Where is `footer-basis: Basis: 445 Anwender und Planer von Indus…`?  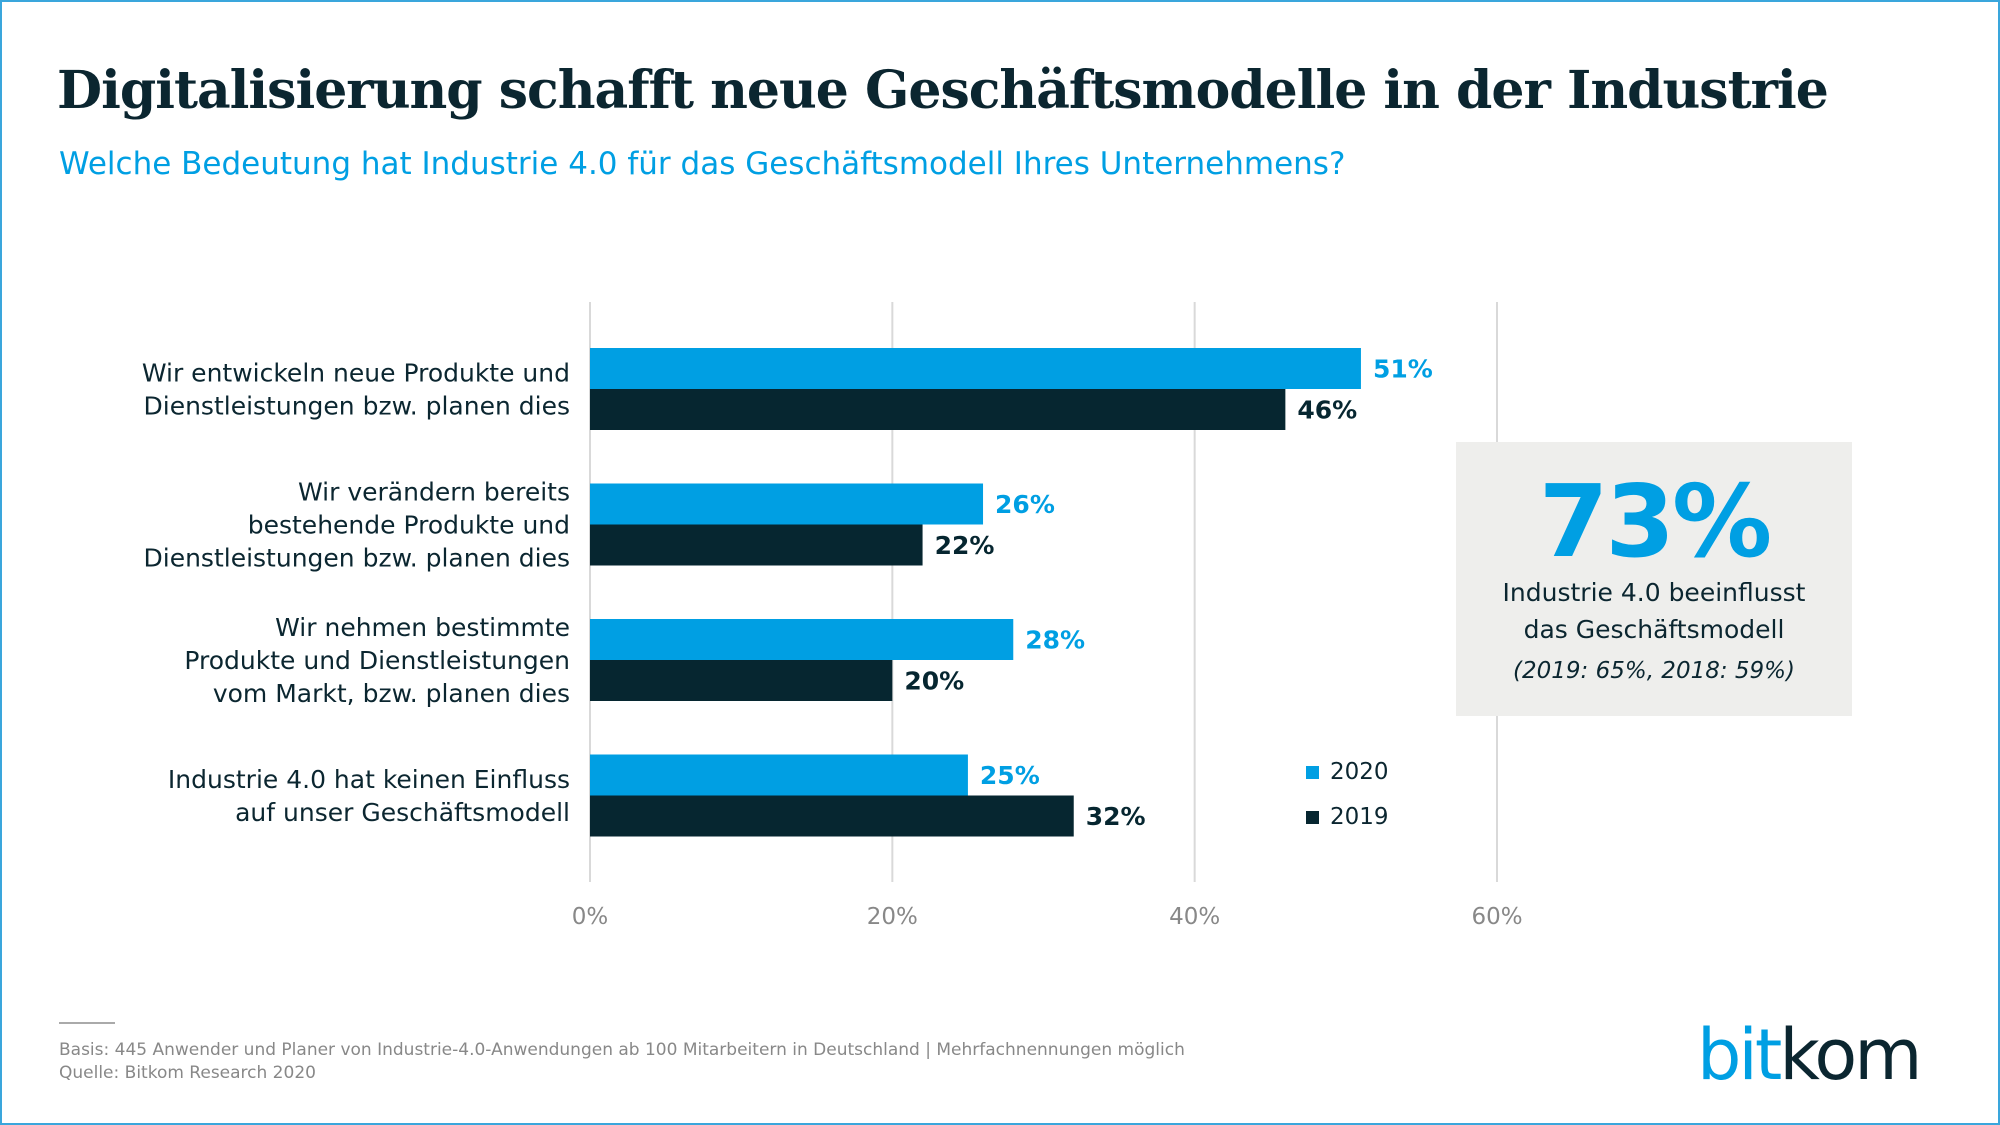 footer-basis: Basis: 445 Anwender und Planer von Indus… is located at coordinates (622, 1050).